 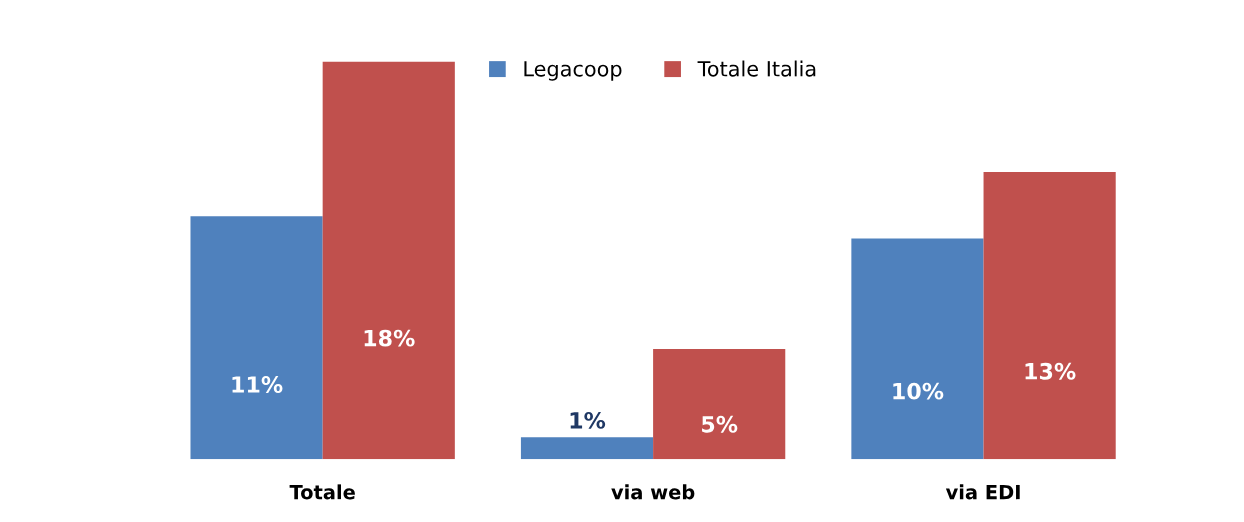 I want to click on data-label: 10%, so click(x=918, y=391).